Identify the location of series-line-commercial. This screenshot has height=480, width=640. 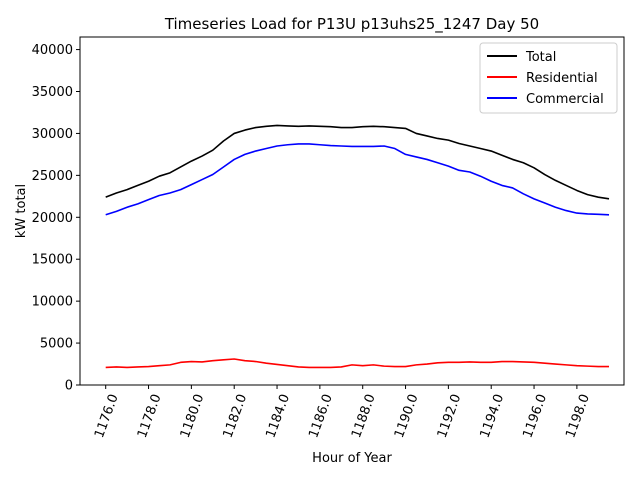
(357, 179).